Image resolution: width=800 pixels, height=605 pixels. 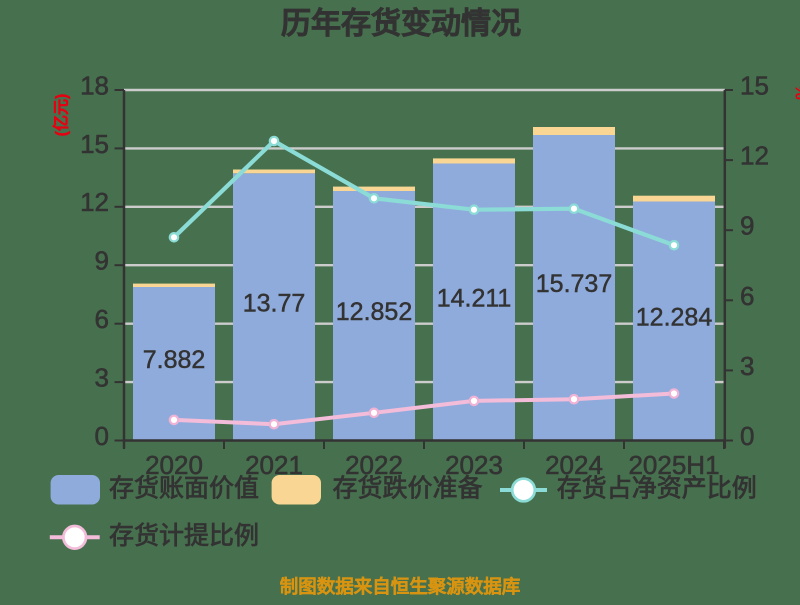 What do you see at coordinates (274, 303) in the screenshot?
I see `svg-text: 13.77` at bounding box center [274, 303].